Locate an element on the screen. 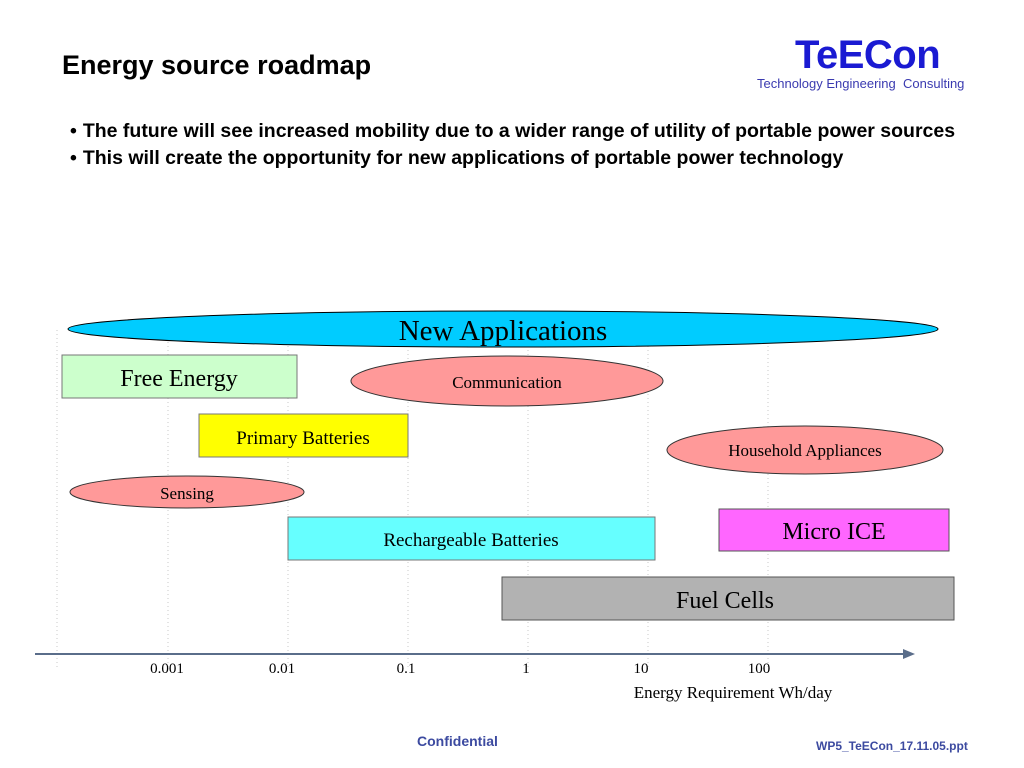  file-name-label: WP5_TeECon_17.11.05.ppt is located at coordinates (892, 746).